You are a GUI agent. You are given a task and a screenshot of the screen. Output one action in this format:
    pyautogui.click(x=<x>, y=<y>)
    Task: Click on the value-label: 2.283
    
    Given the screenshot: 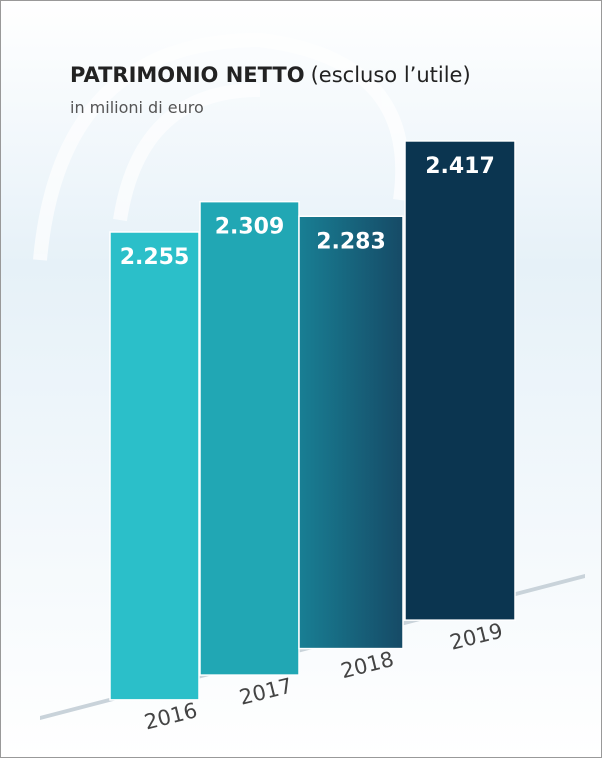 What is the action you would take?
    pyautogui.click(x=351, y=241)
    